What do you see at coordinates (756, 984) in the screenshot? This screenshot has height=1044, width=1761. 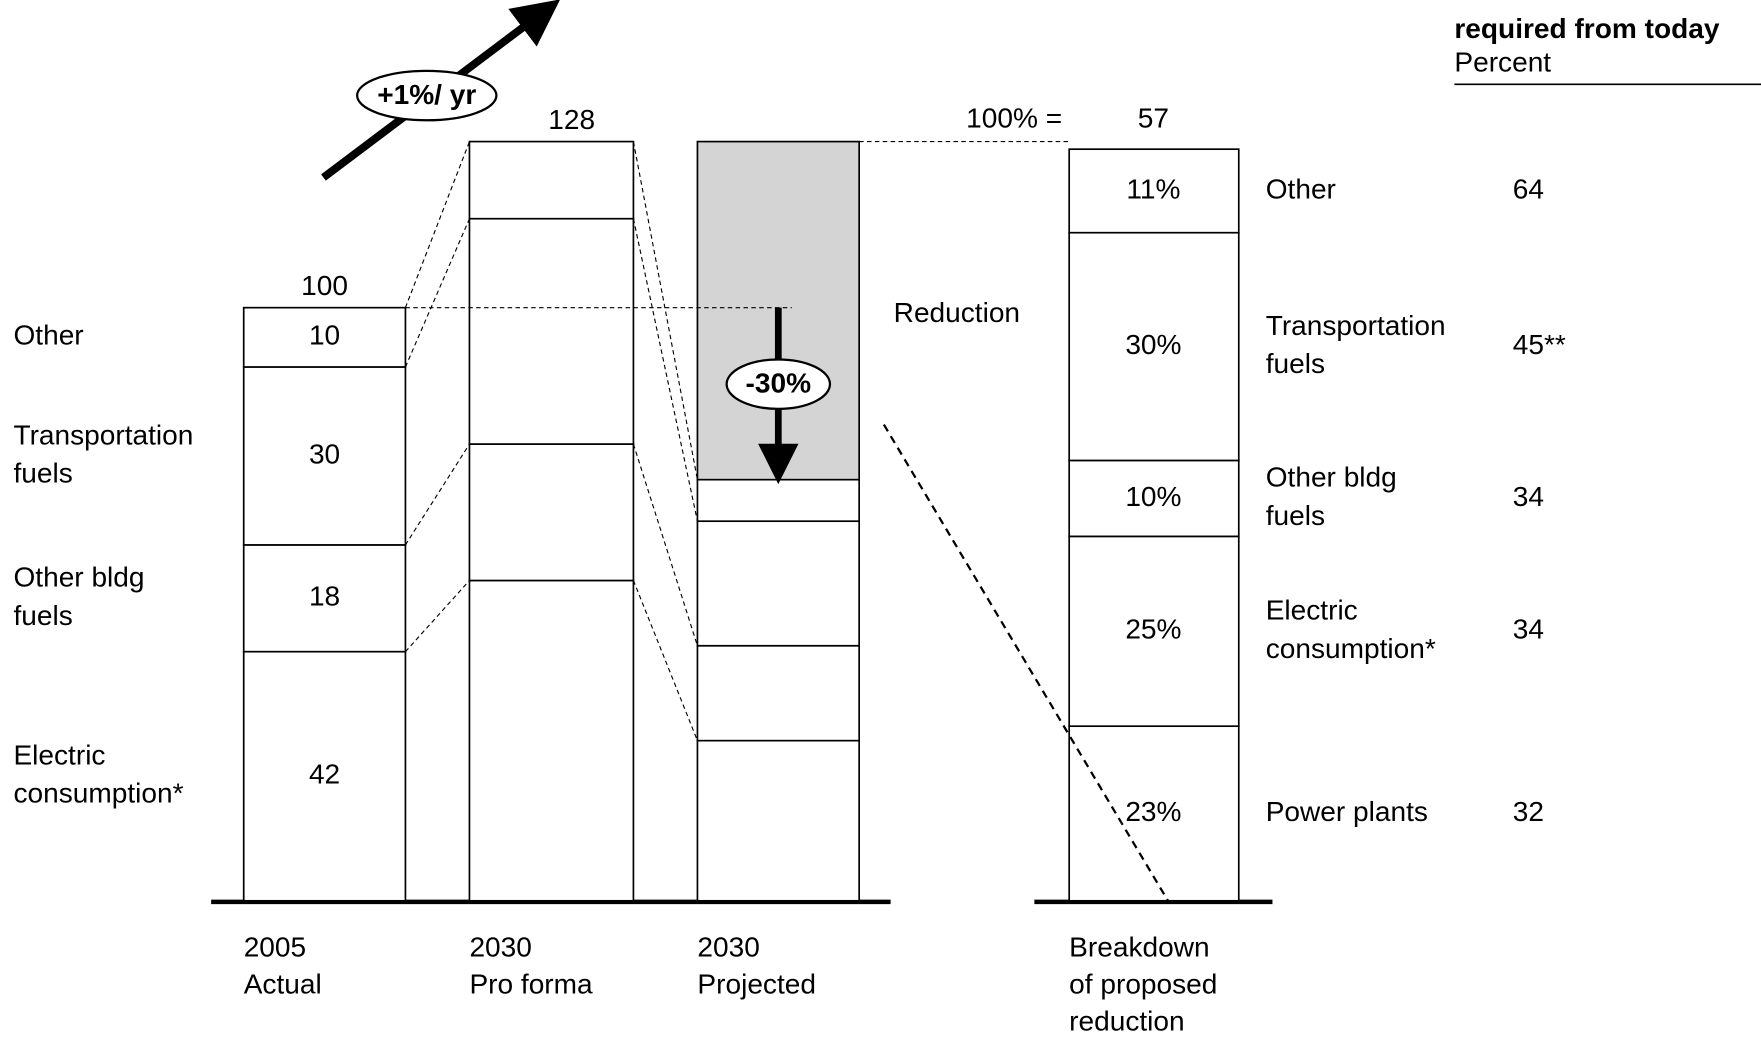 I see `x-tick-label: Projected` at bounding box center [756, 984].